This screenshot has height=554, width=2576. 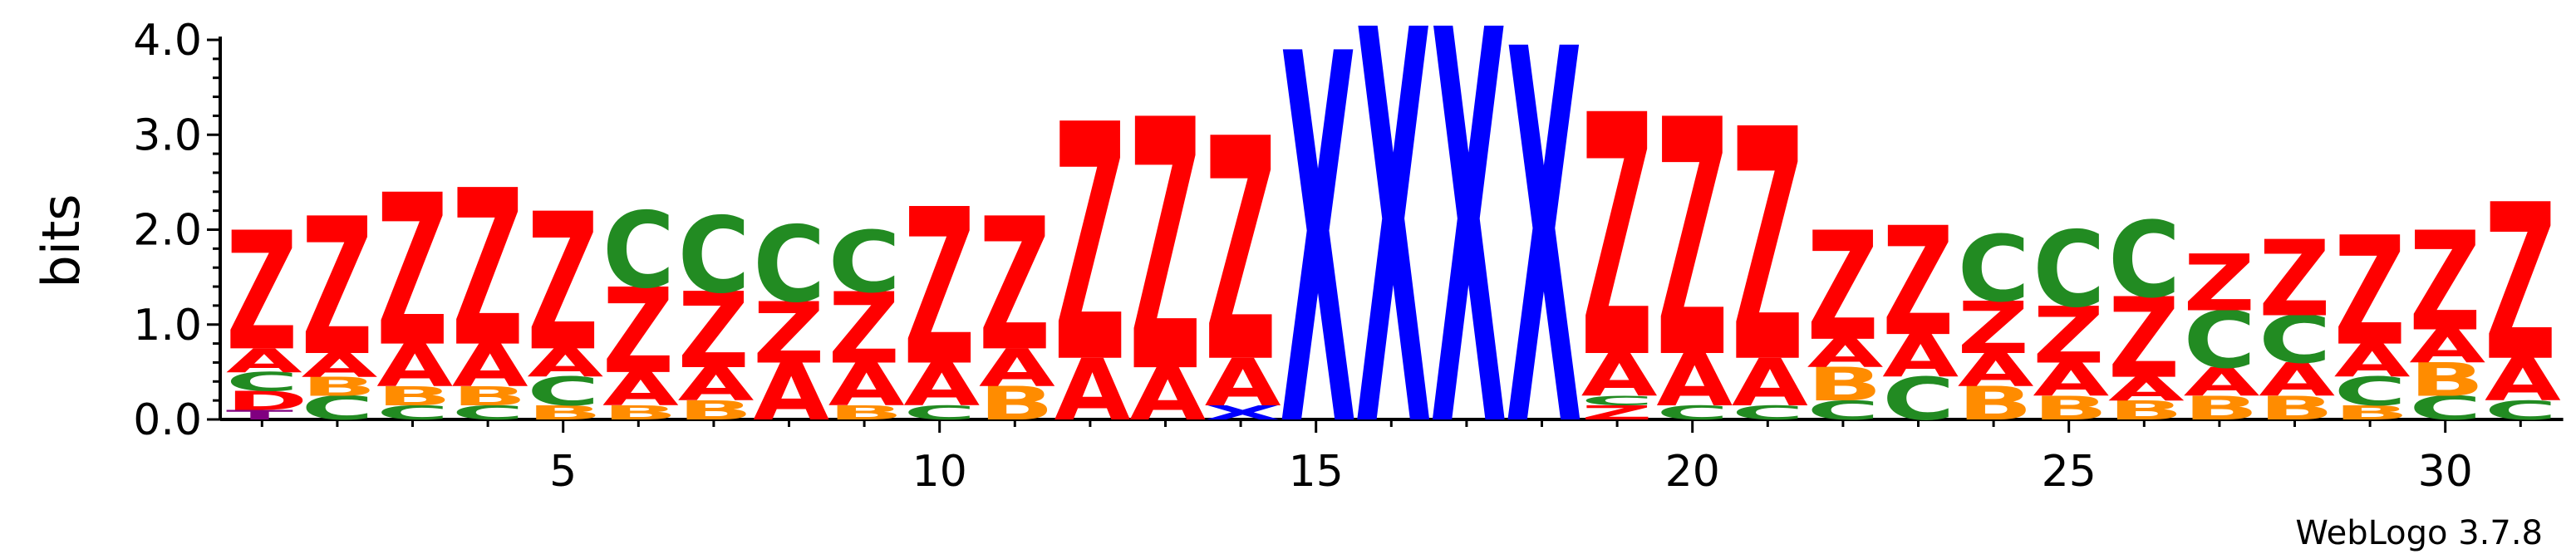 I want to click on logo-column: AZC, so click(x=791, y=321).